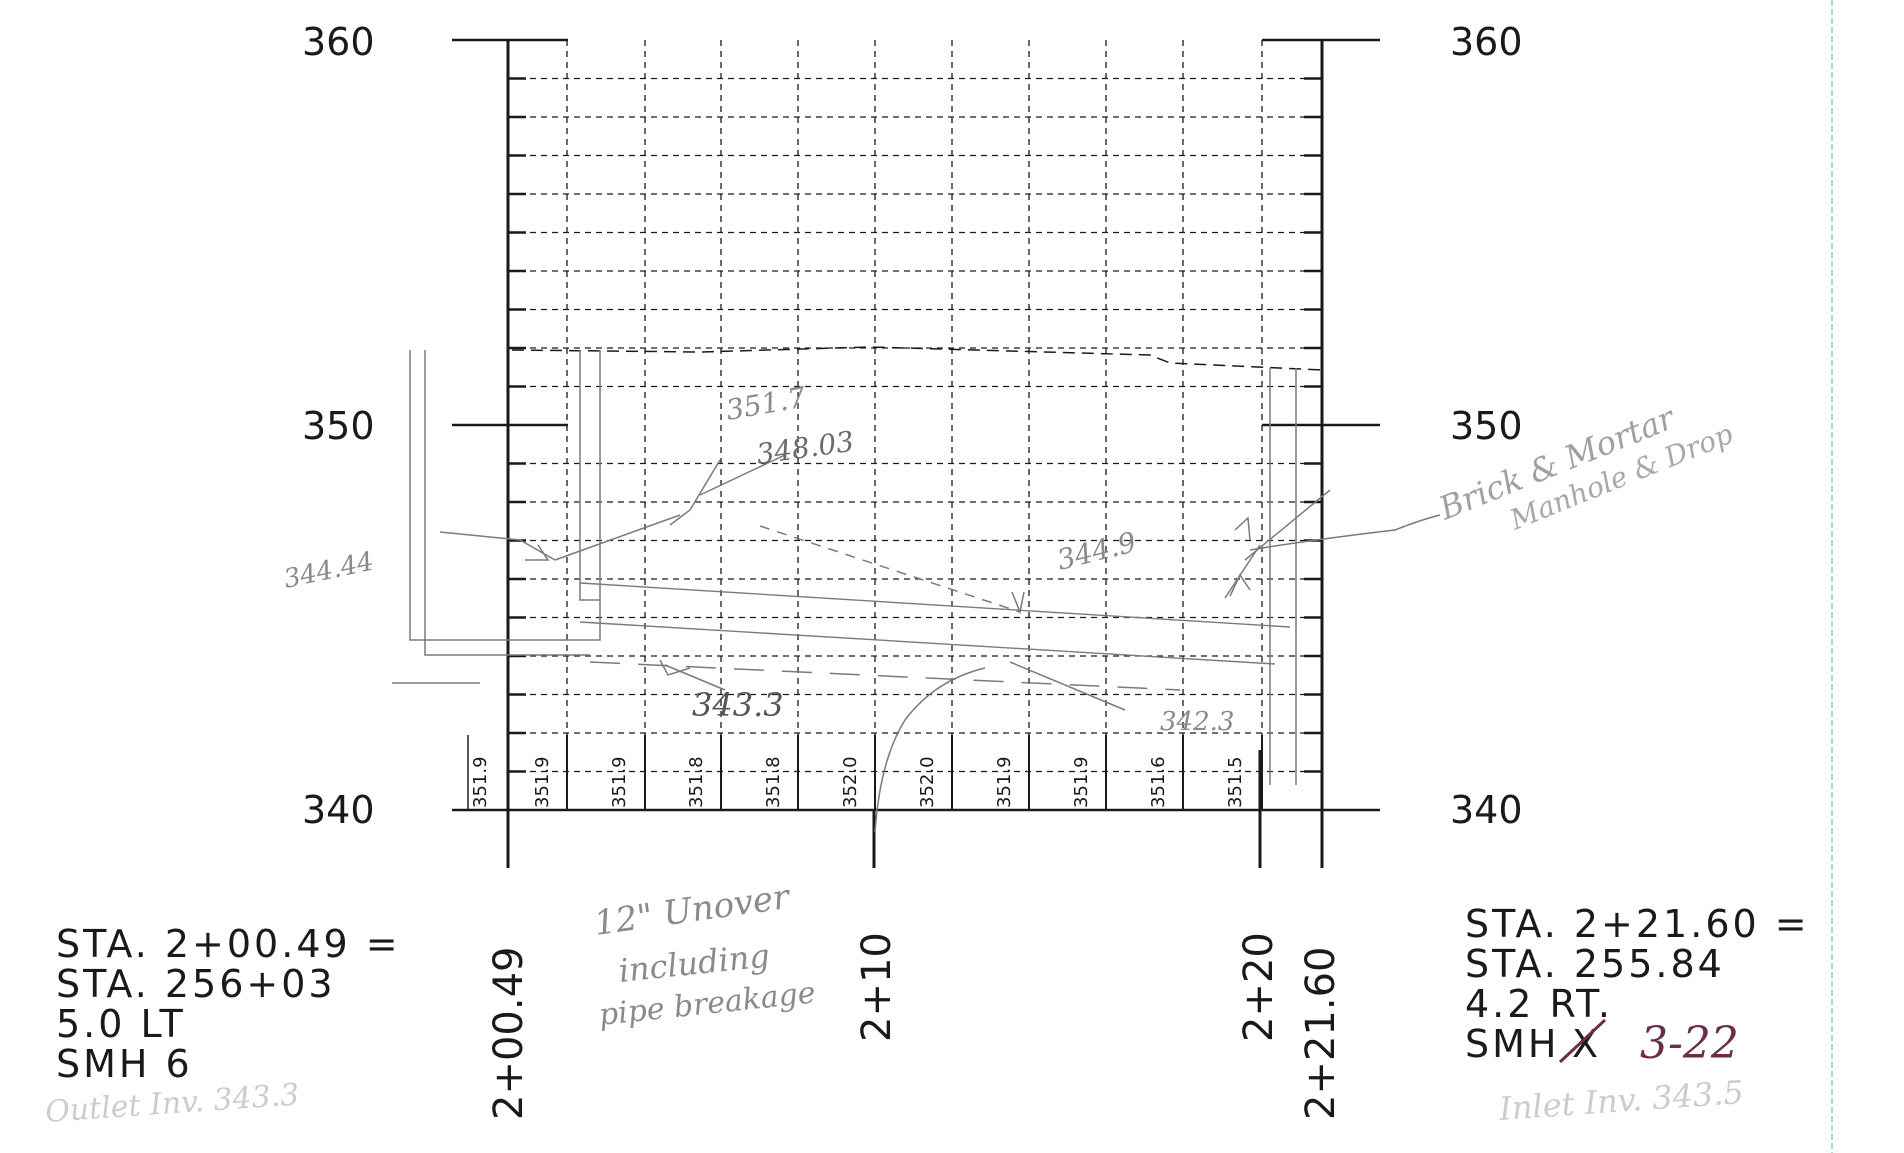  I want to click on elevation-label-left: 350, so click(338, 426).